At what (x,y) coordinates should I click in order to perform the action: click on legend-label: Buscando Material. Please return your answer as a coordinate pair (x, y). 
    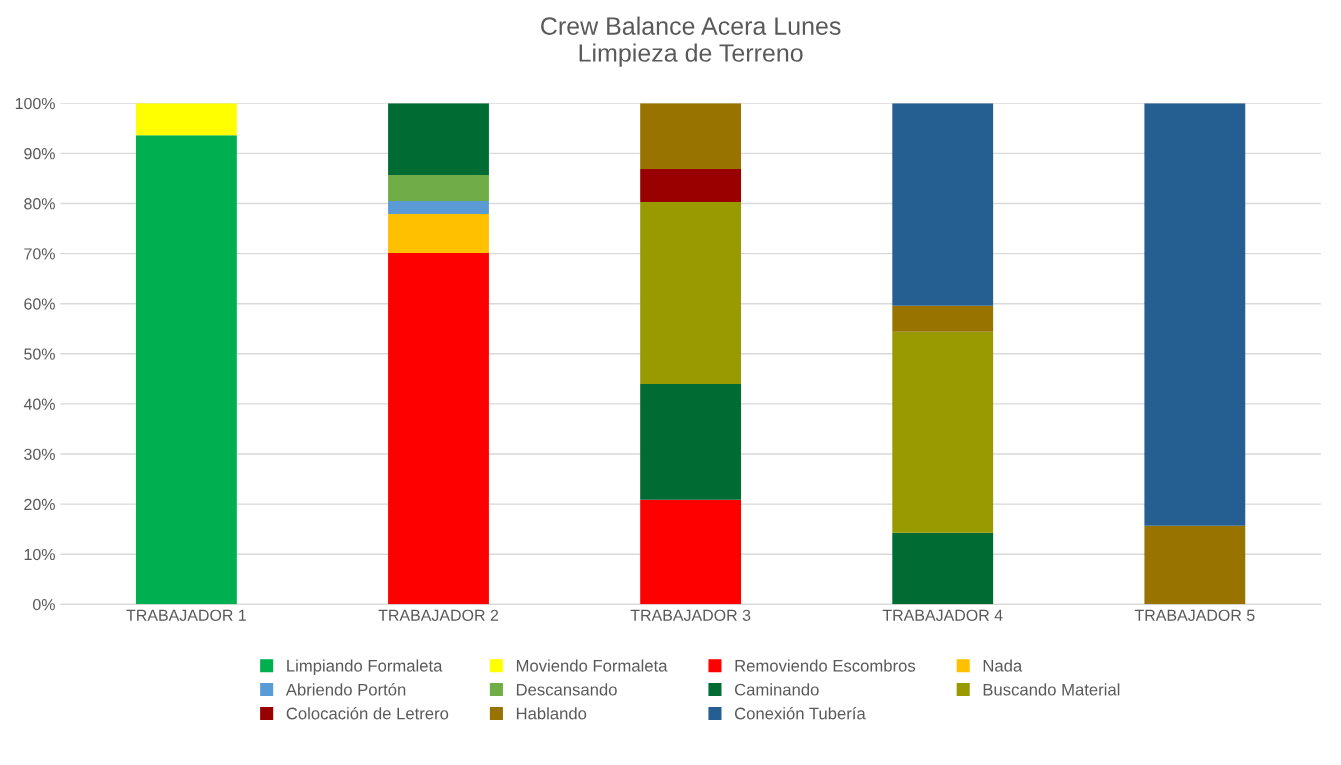
    Looking at the image, I should click on (1051, 689).